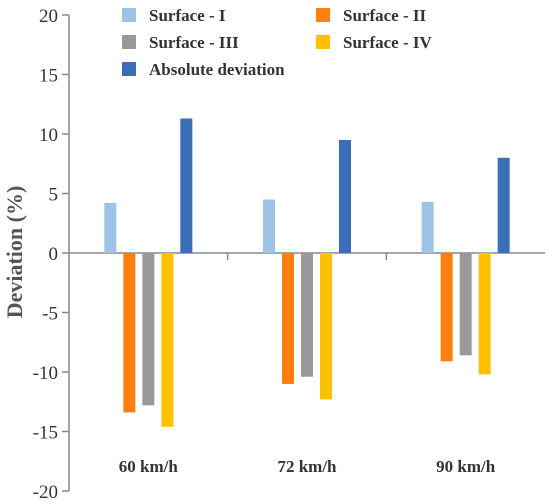 This screenshot has width=550, height=504. Describe the element at coordinates (149, 466) in the screenshot. I see `category-label: 60 km/h` at that location.